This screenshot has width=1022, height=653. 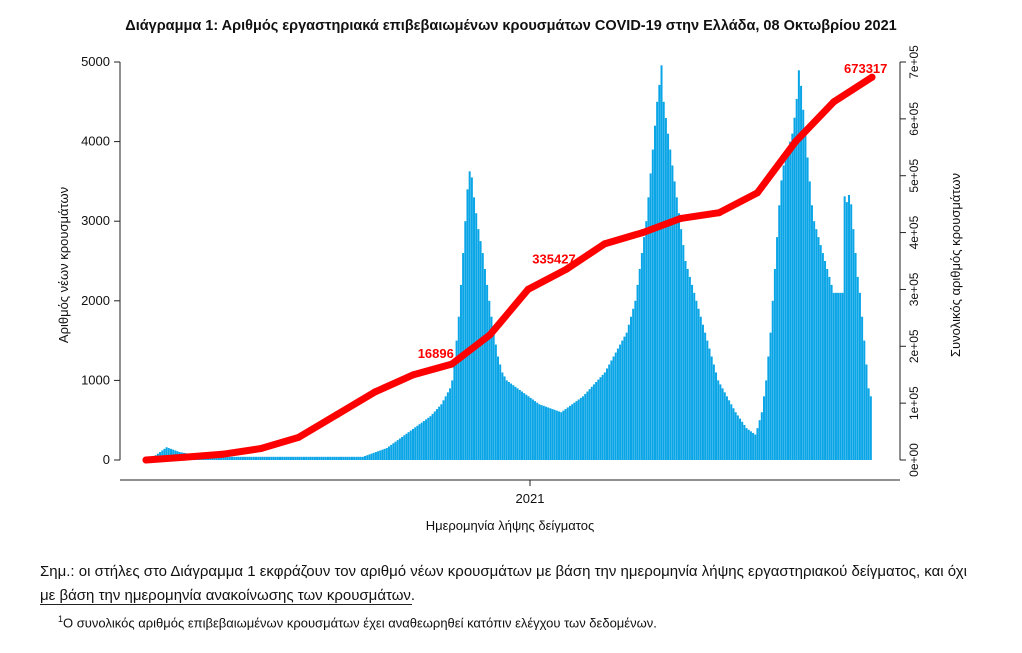 I want to click on y2-axis-label: Συνολικός αριθμός κρουσμάτων, so click(x=955, y=265).